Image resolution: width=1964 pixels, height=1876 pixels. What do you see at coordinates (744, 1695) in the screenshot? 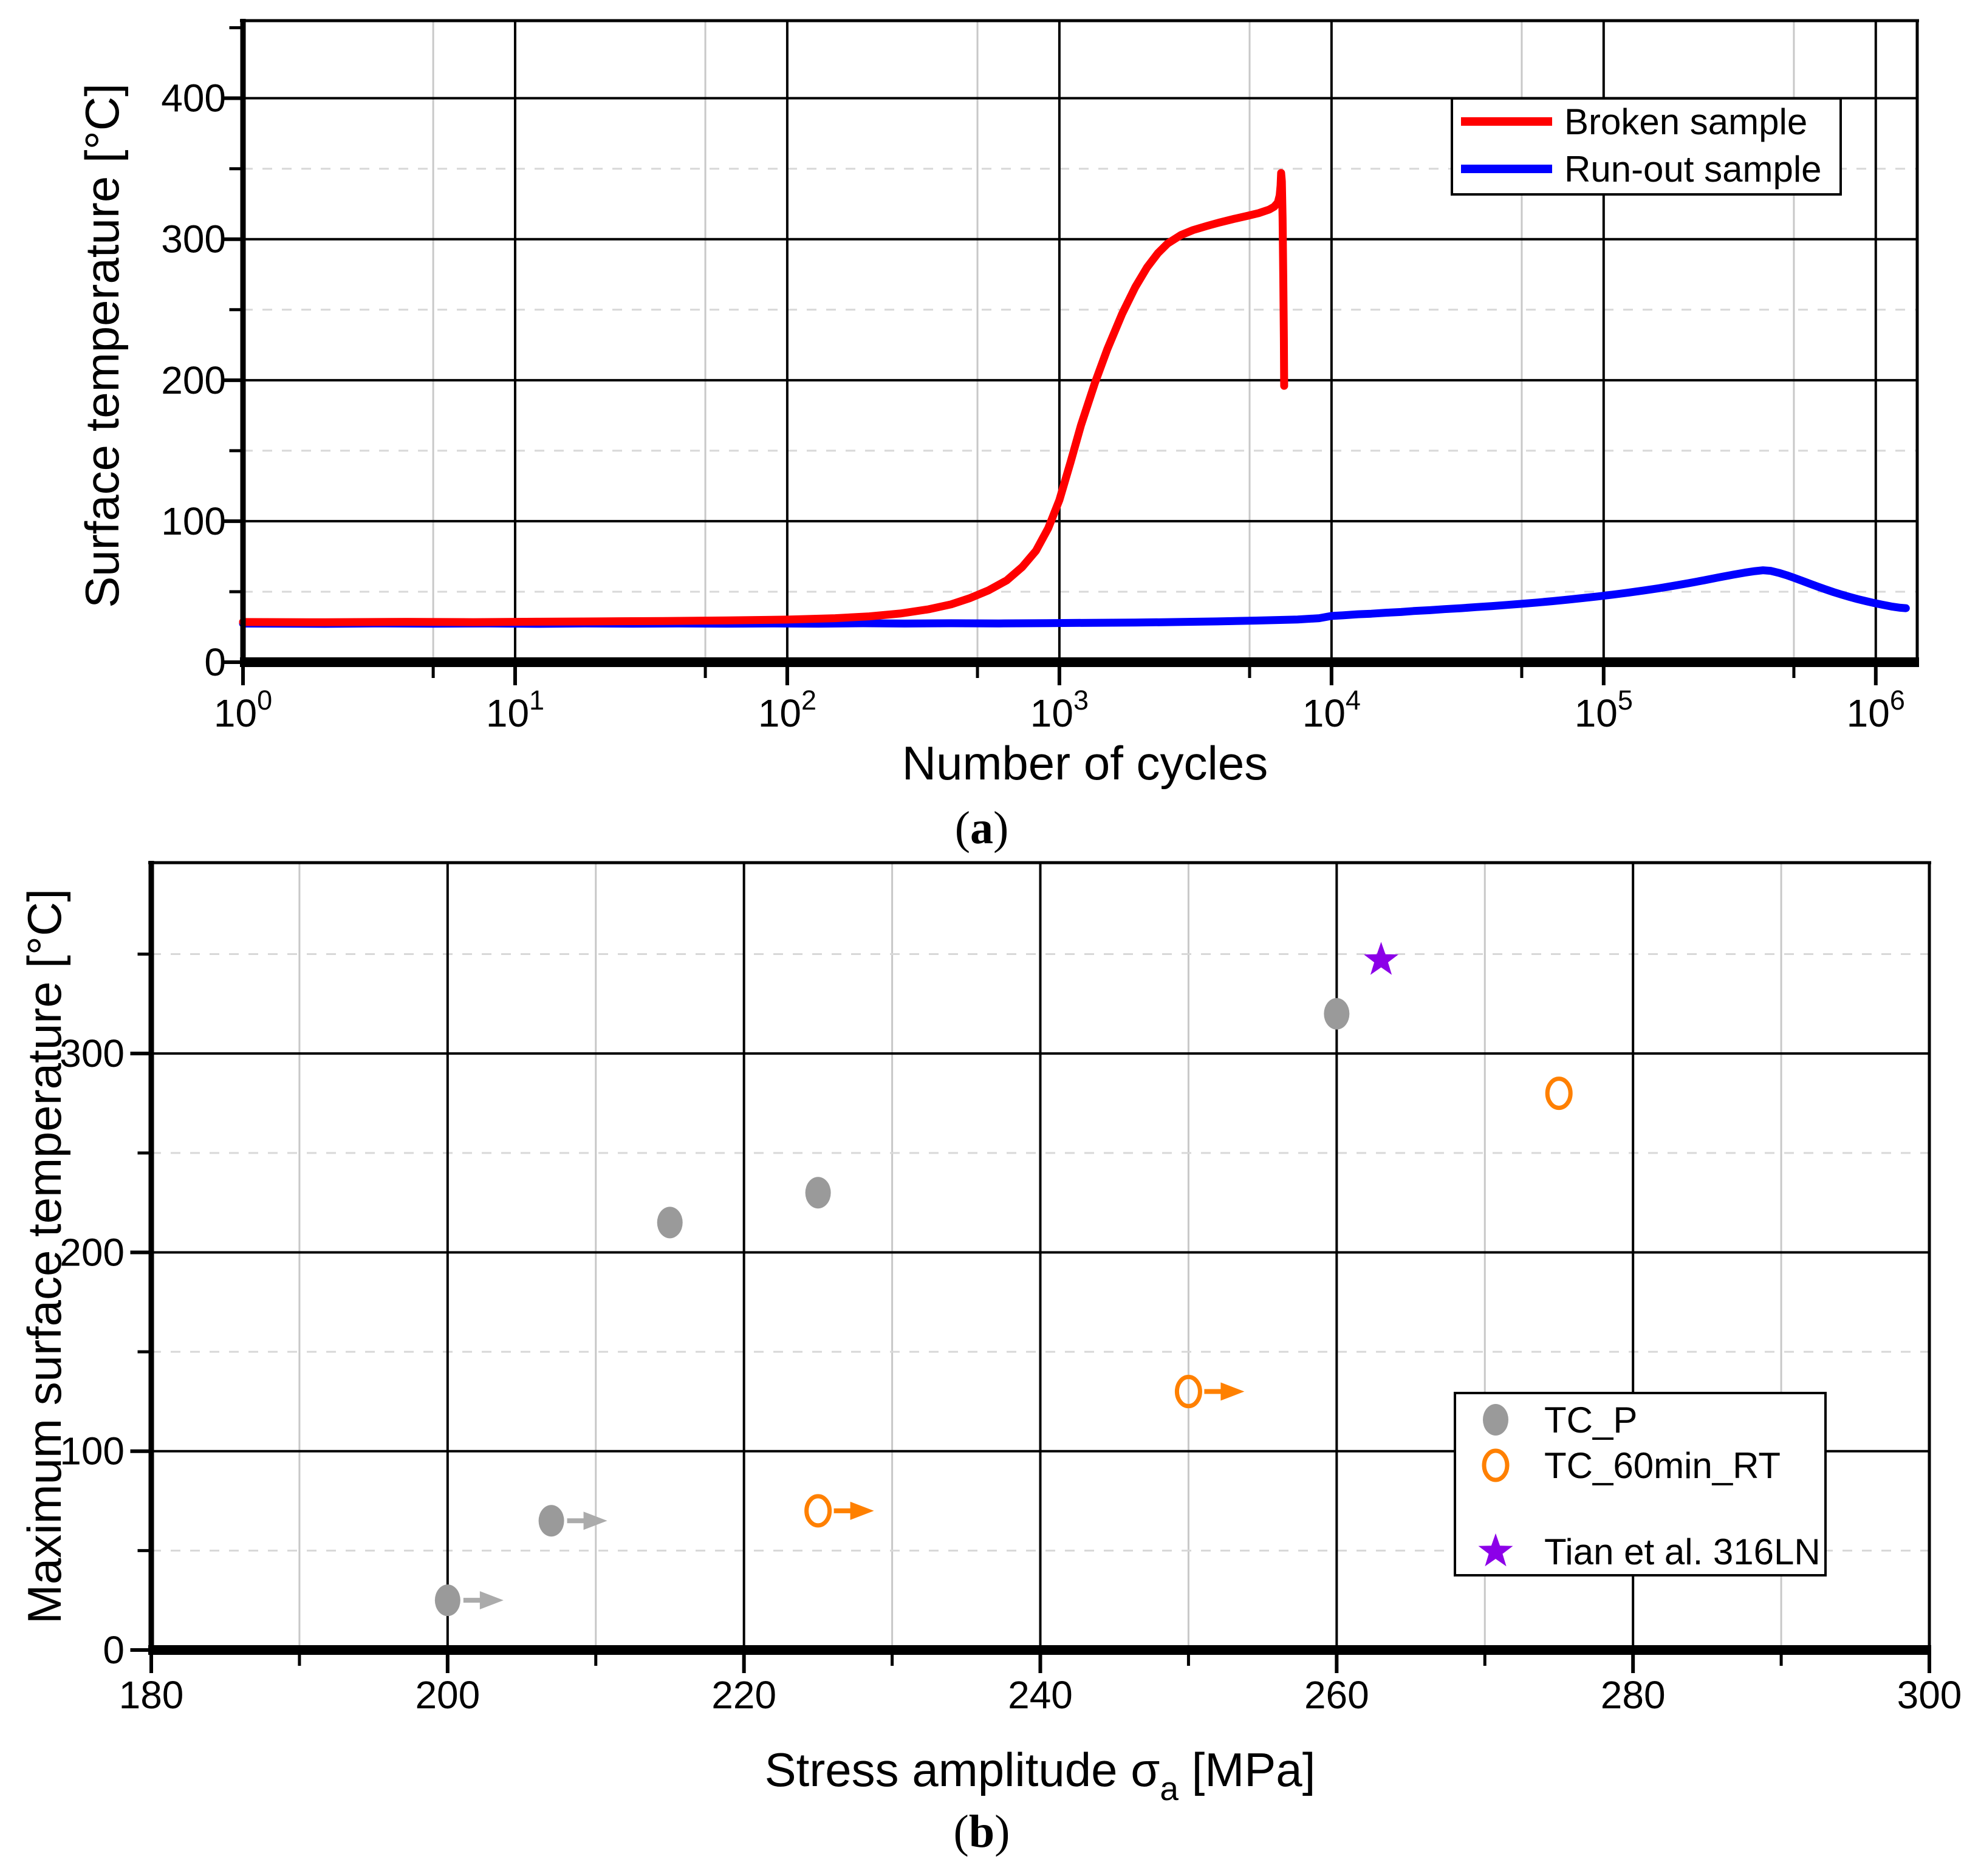
I see `x-tick-label-220: 220` at bounding box center [744, 1695].